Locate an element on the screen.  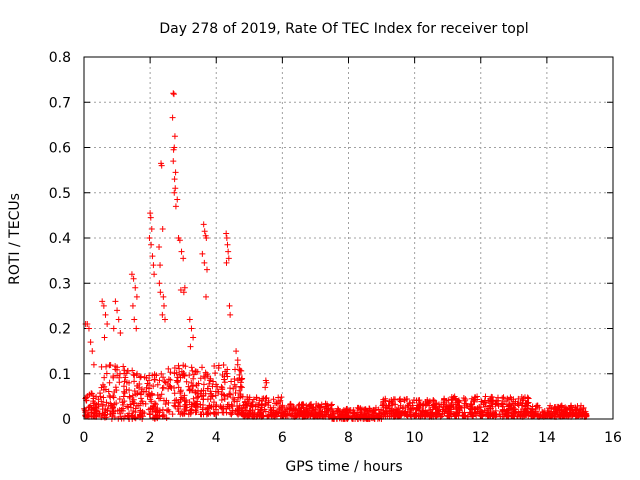
y-tick-label: 0.1 is located at coordinates (60, 375).